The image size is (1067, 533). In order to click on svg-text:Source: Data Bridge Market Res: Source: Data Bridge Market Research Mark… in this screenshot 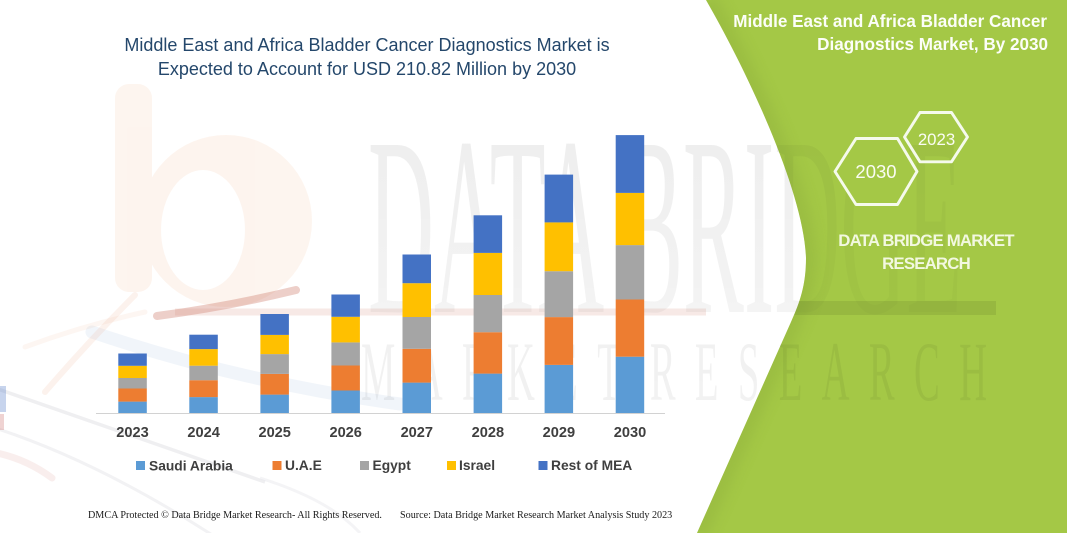, I will do `click(536, 515)`.